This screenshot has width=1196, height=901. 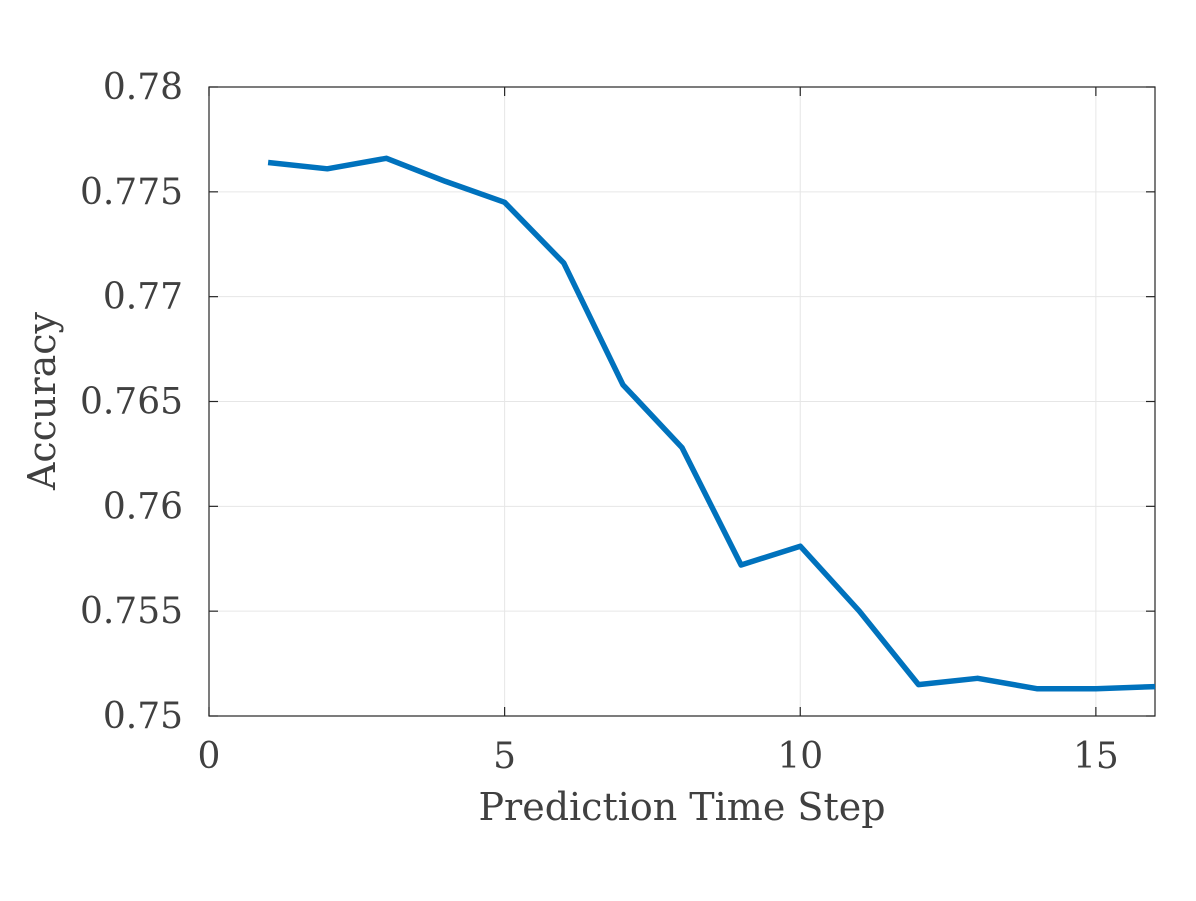 What do you see at coordinates (131, 611) in the screenshot?
I see `y-tick-label: 0.755` at bounding box center [131, 611].